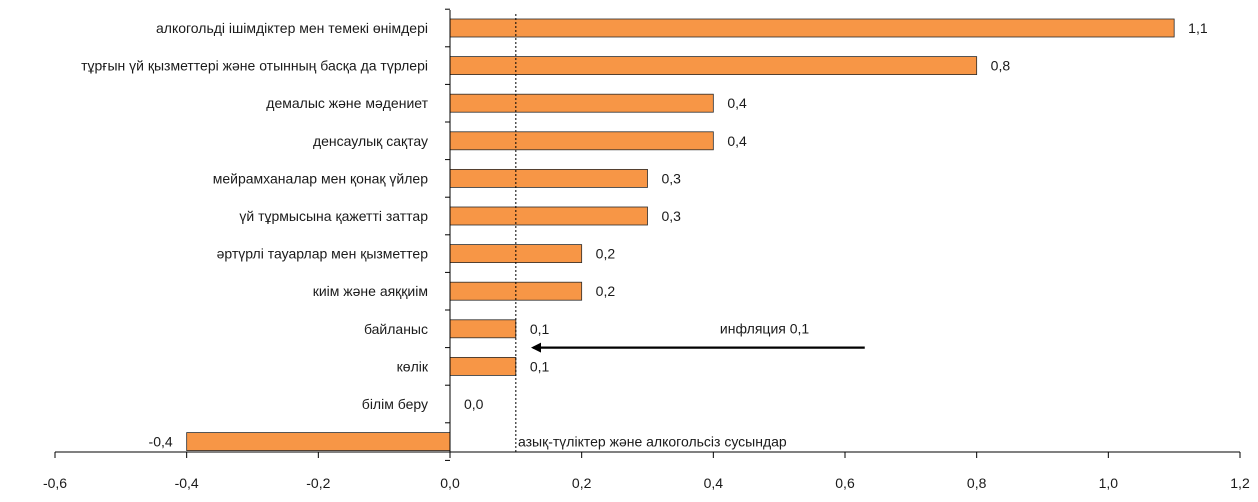 Image resolution: width=1258 pixels, height=502 pixels. What do you see at coordinates (1109, 483) in the screenshot?
I see `x-tick-label: 1,0` at bounding box center [1109, 483].